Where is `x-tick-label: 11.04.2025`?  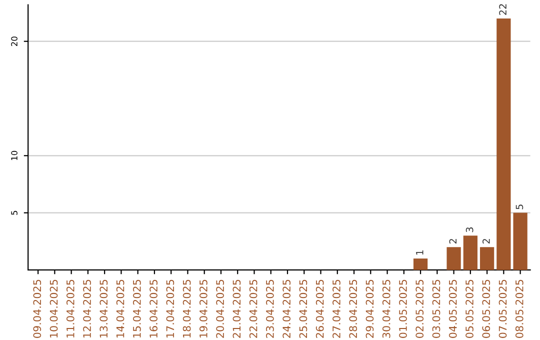
x-tick-label: 11.04.2025 is located at coordinates (70, 309).